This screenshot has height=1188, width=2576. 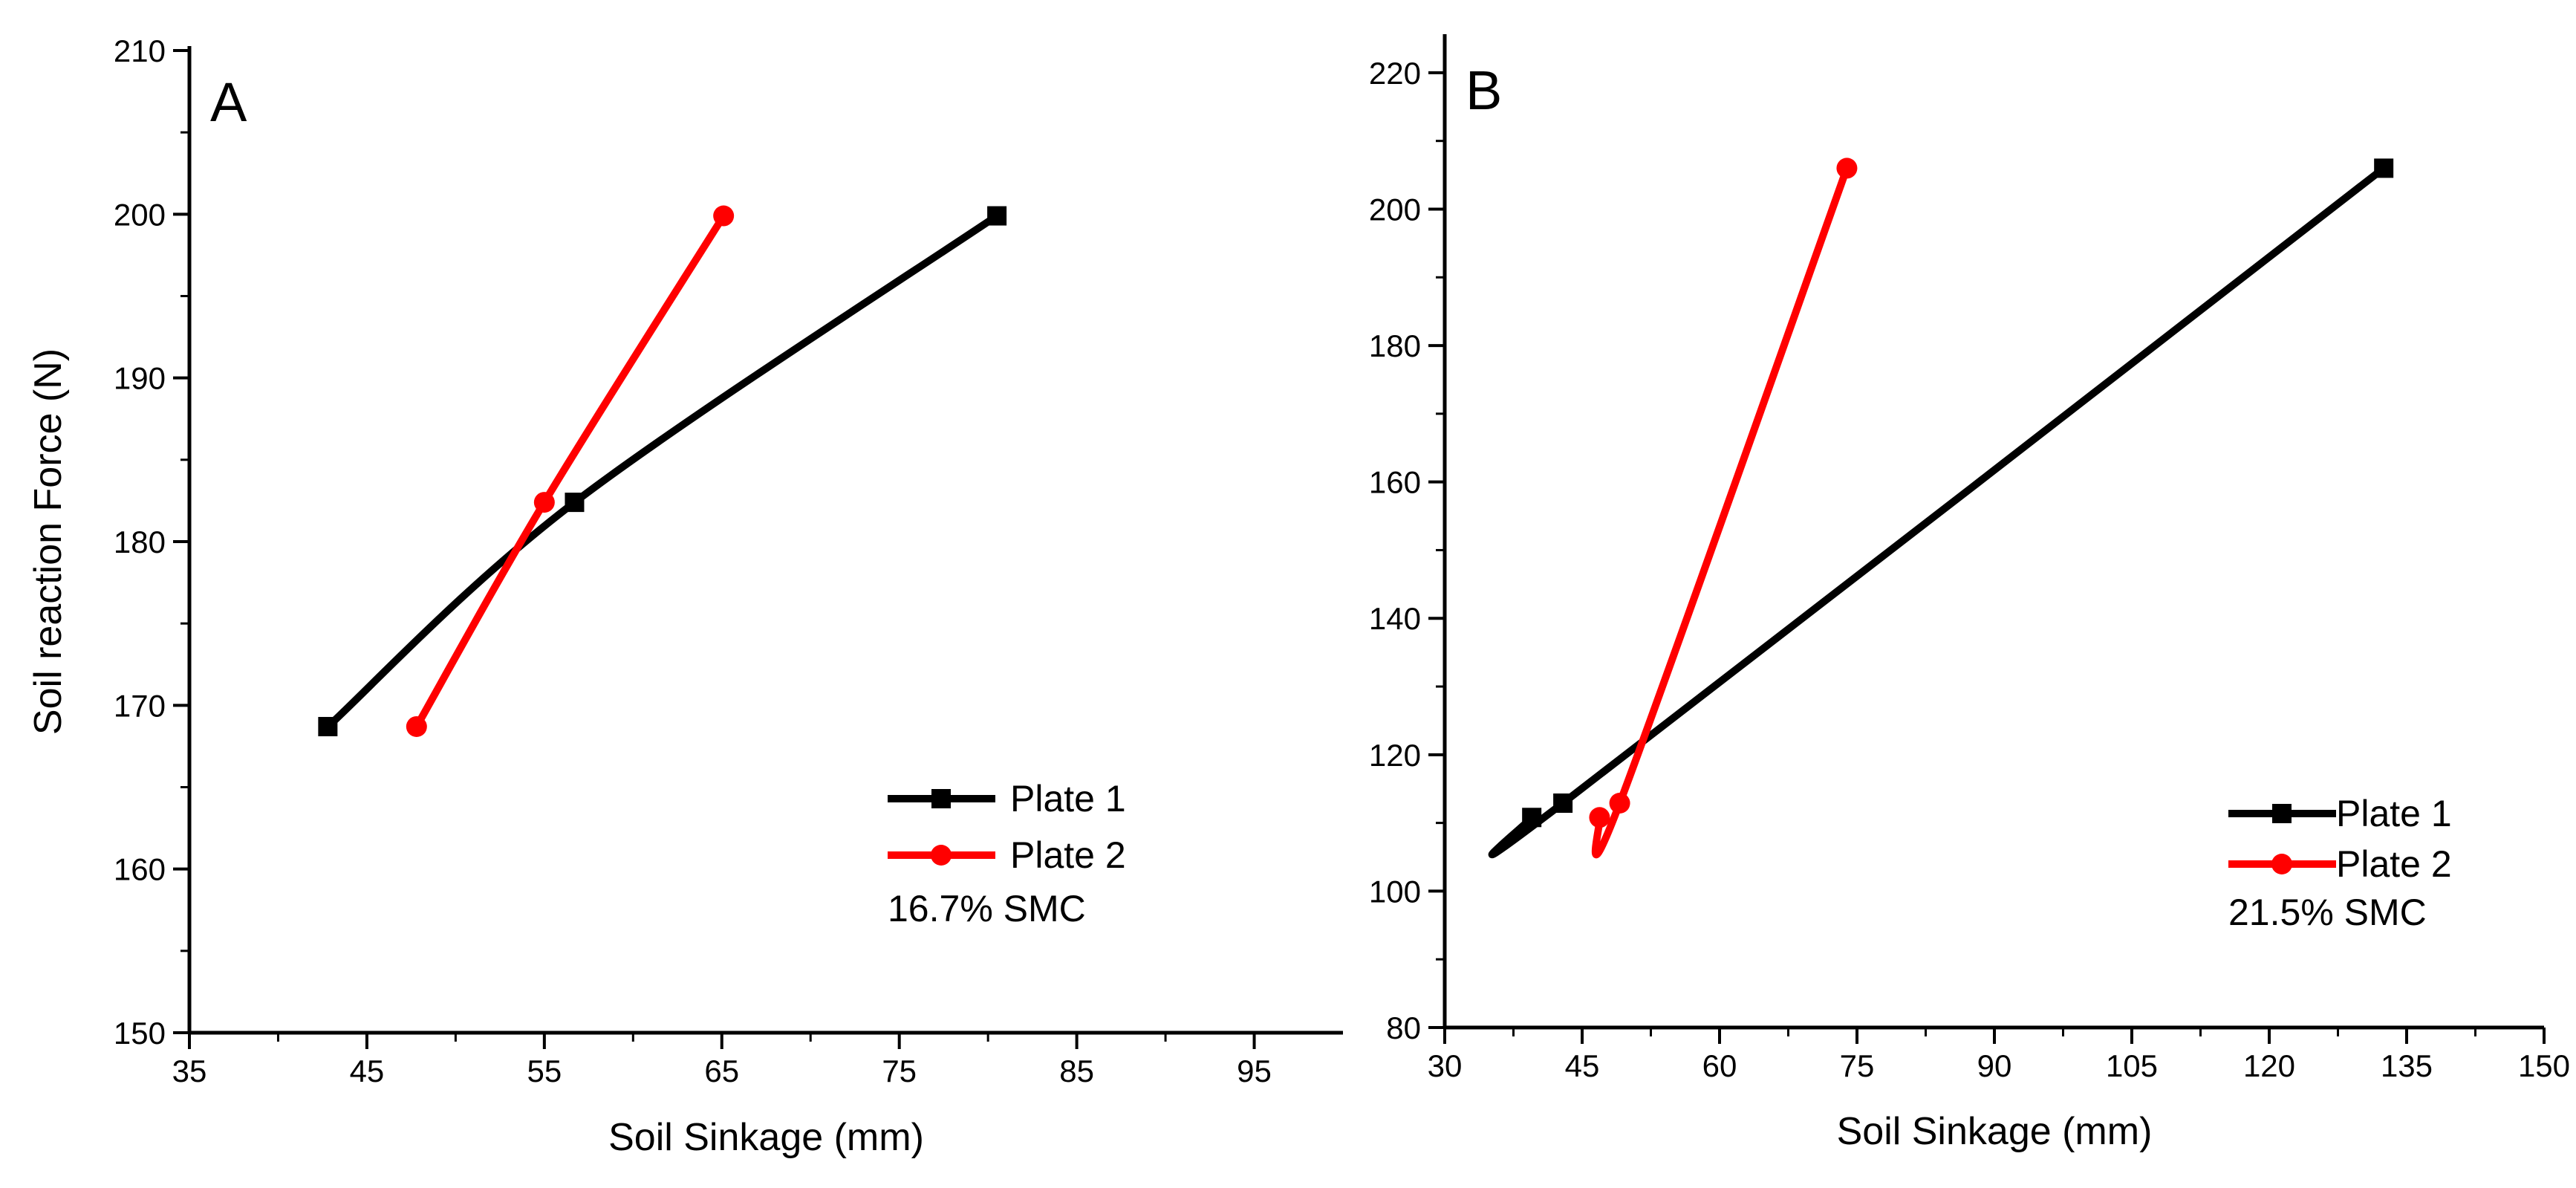 What do you see at coordinates (1395, 618) in the screenshot?
I see `y-tick-label: 140` at bounding box center [1395, 618].